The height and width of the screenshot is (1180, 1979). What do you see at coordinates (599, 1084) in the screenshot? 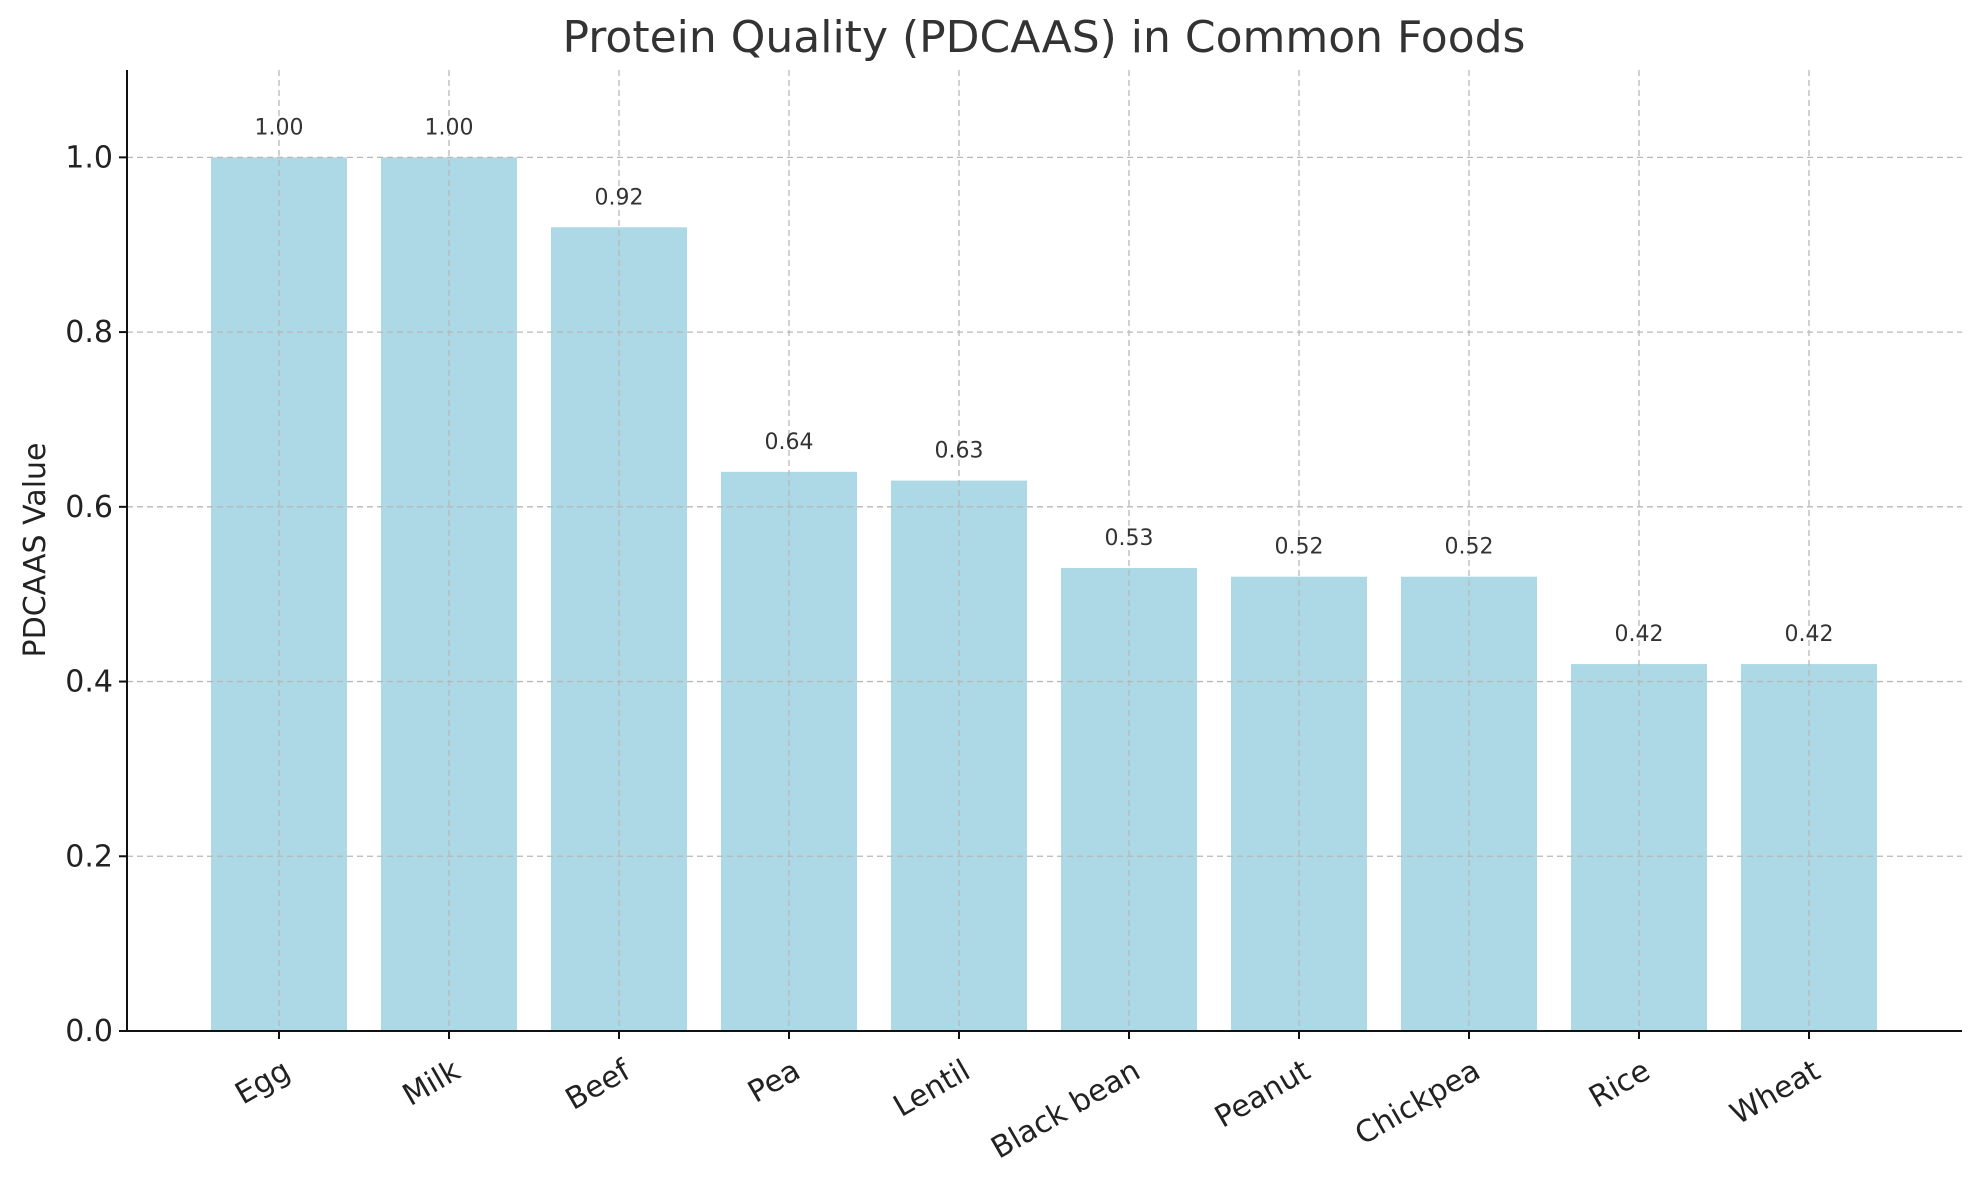
I see `x-tick-label: Beef` at bounding box center [599, 1084].